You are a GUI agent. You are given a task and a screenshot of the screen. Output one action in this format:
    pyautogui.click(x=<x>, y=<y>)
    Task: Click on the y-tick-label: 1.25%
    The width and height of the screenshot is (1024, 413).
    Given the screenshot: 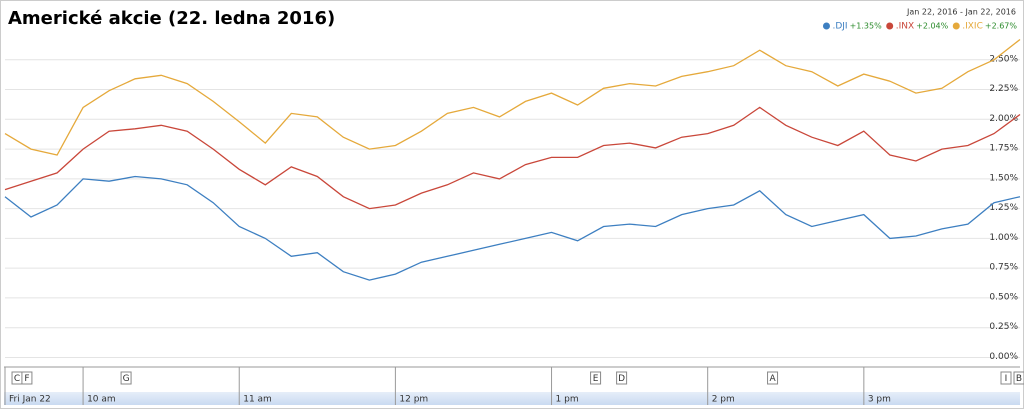 What is the action you would take?
    pyautogui.click(x=1003, y=208)
    